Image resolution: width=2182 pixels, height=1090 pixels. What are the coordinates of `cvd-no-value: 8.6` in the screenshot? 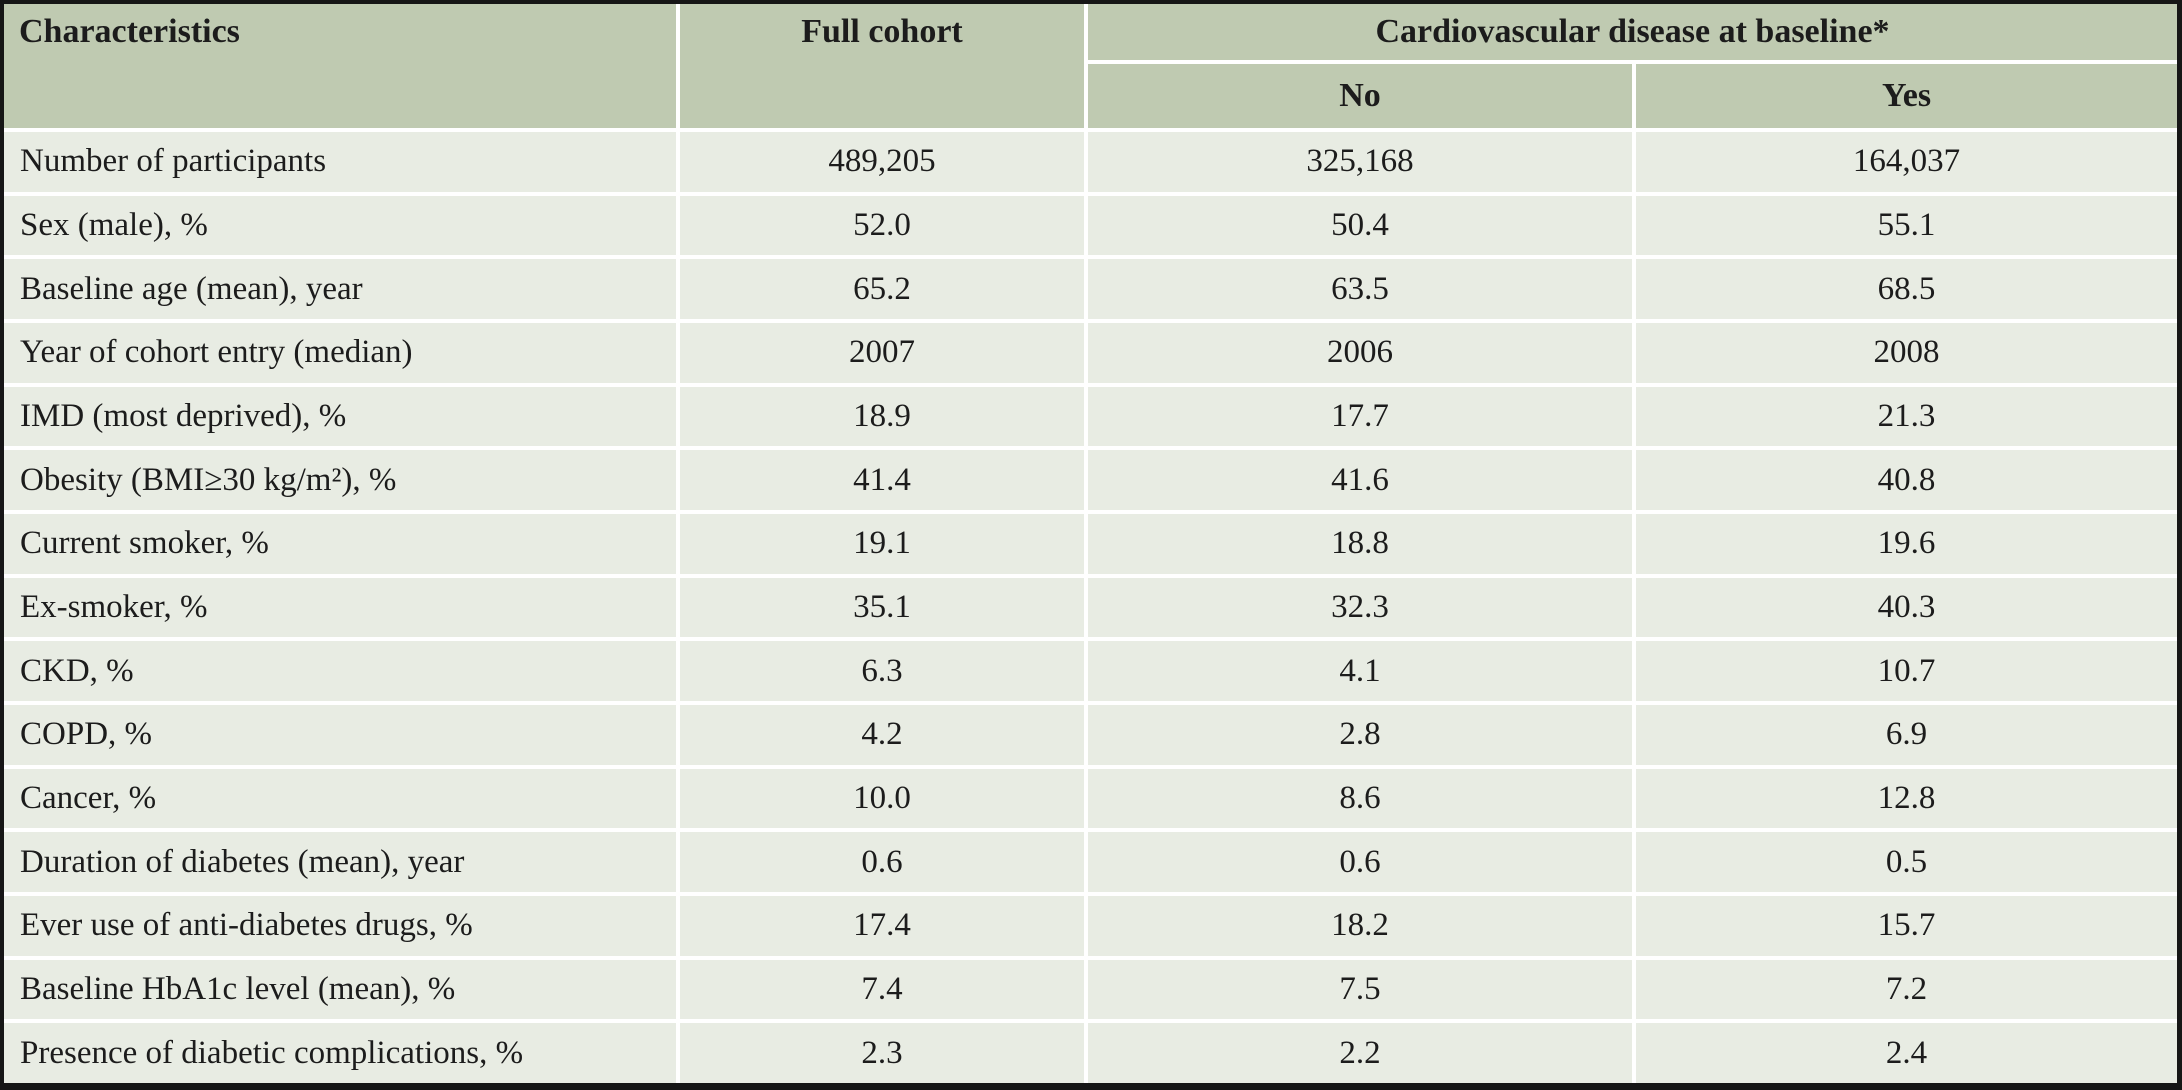 It's located at (1360, 798).